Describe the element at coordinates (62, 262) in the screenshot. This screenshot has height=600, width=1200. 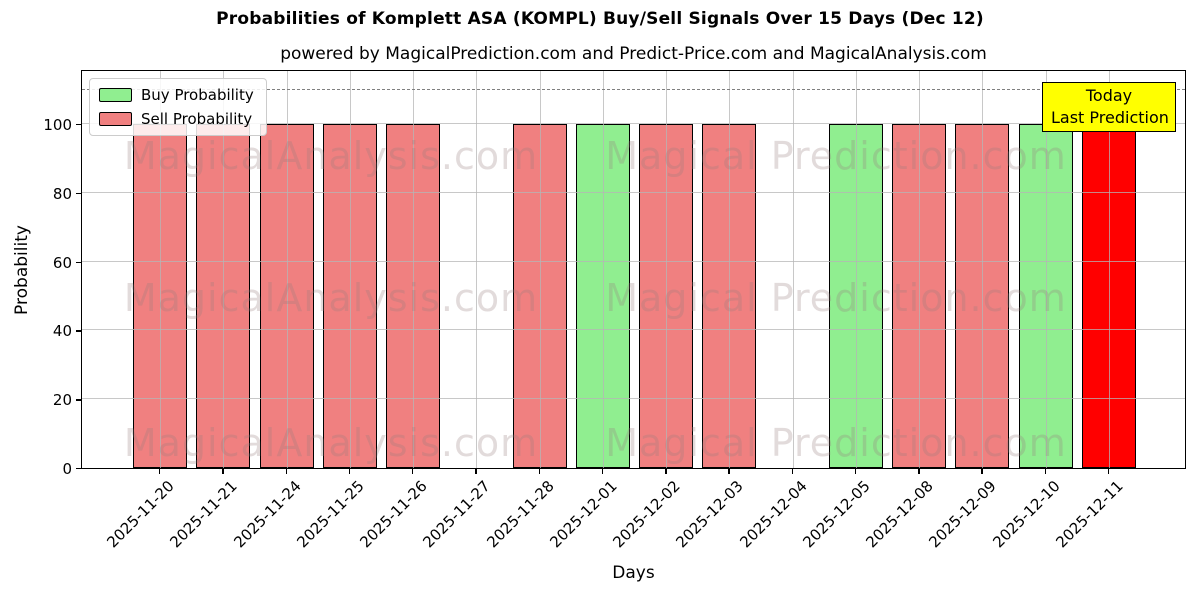
I see `y-tick-label-60: 60` at that location.